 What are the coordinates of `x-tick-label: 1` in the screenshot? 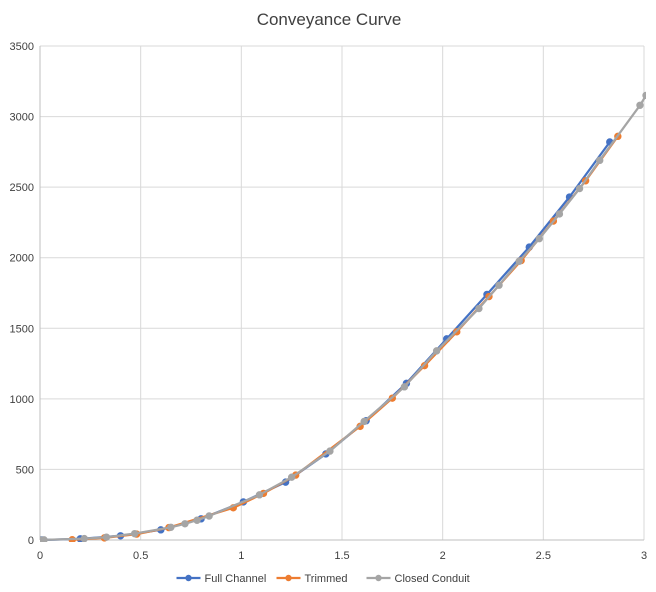 It's located at (241, 556).